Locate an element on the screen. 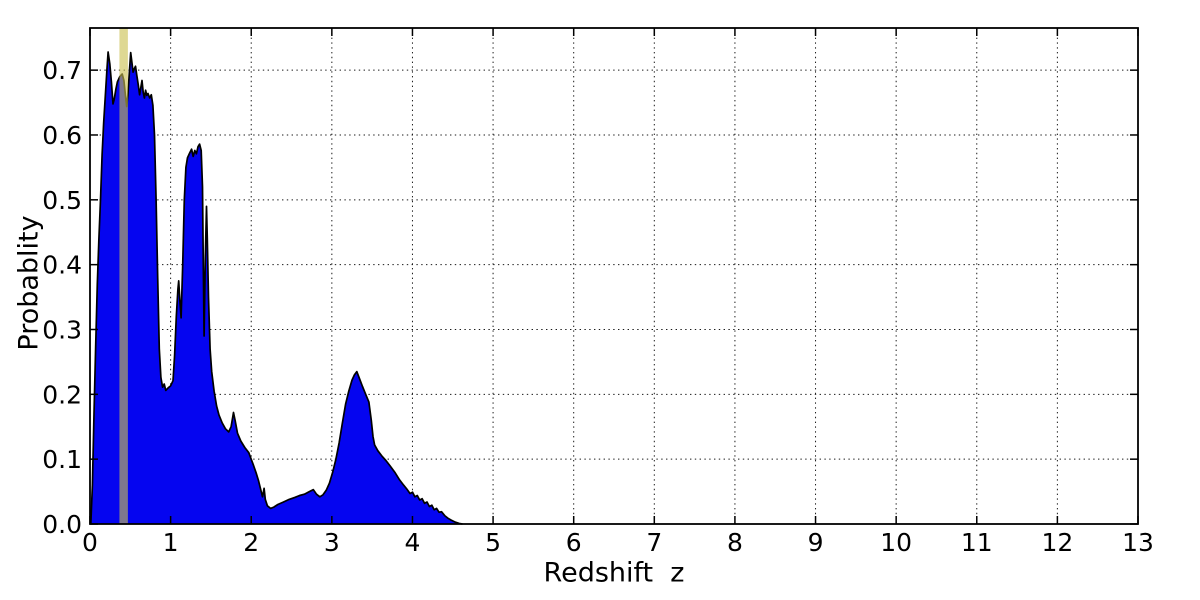 The image size is (1200, 600). x-tick-label: 9 is located at coordinates (816, 542).